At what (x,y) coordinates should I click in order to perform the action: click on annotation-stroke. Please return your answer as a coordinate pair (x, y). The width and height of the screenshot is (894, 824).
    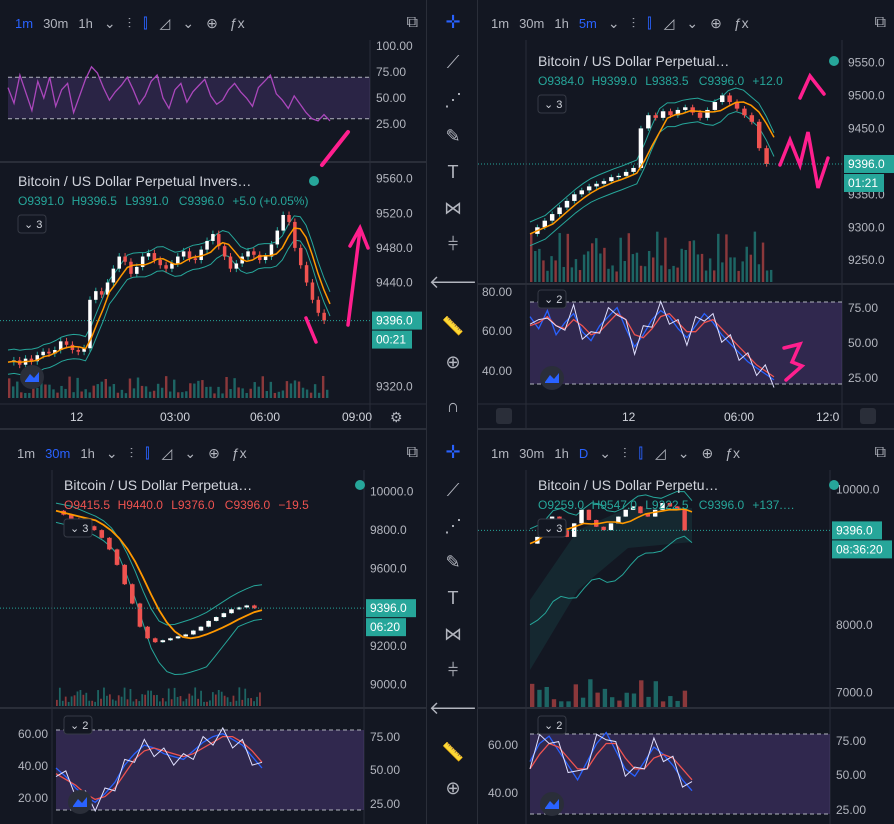
    Looking at the image, I should click on (794, 361).